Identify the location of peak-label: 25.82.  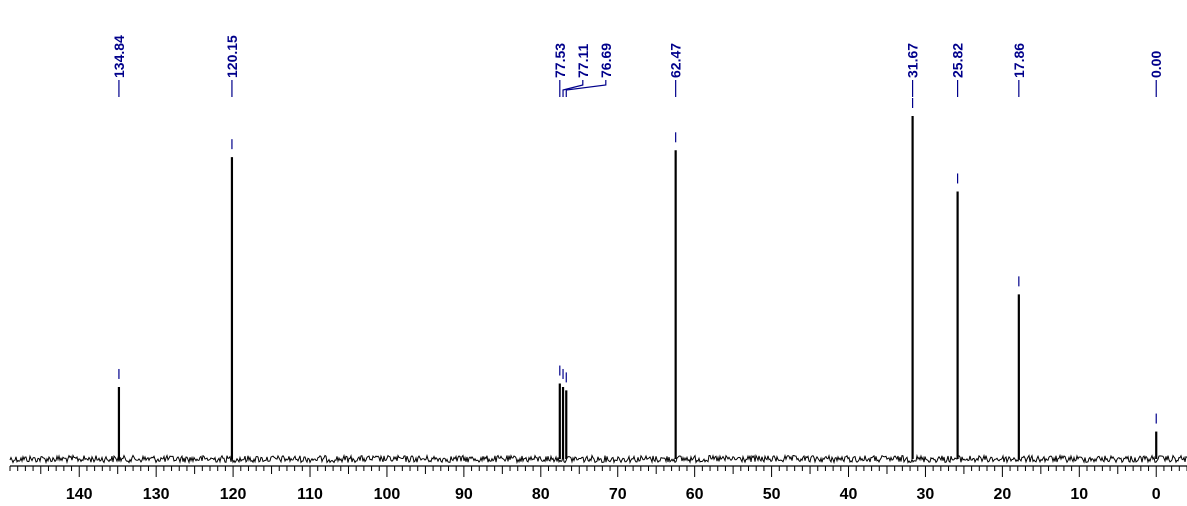
(958, 60).